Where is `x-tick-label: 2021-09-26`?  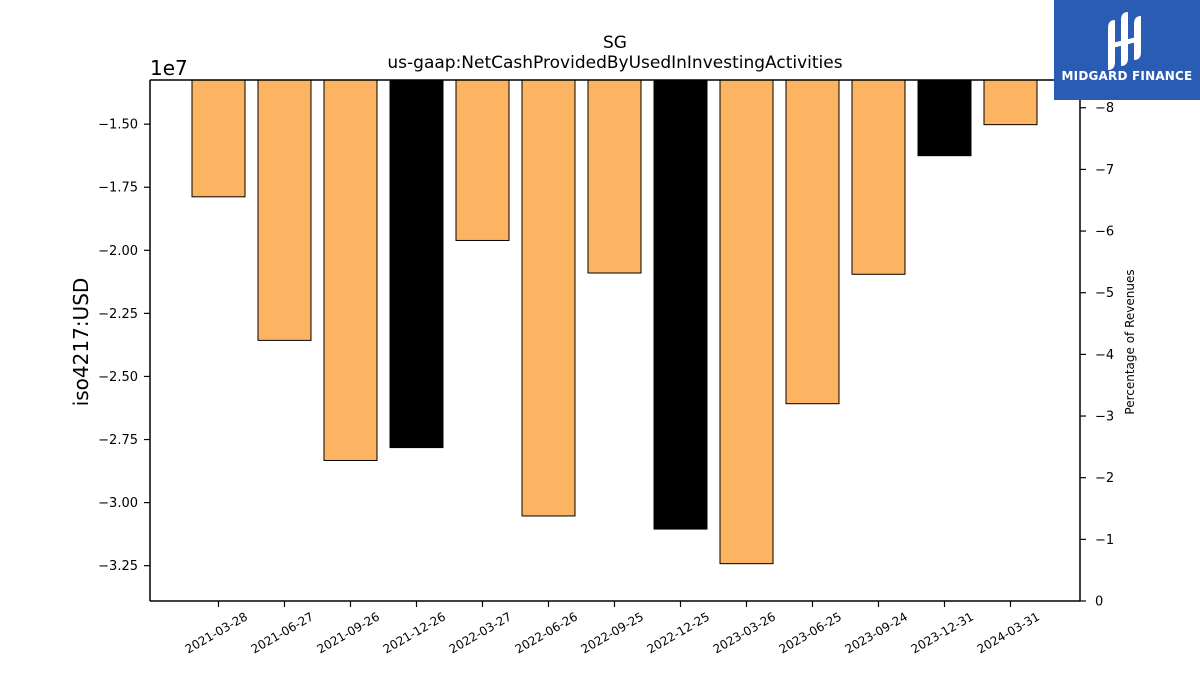
x-tick-label: 2021-09-26 is located at coordinates (348, 632).